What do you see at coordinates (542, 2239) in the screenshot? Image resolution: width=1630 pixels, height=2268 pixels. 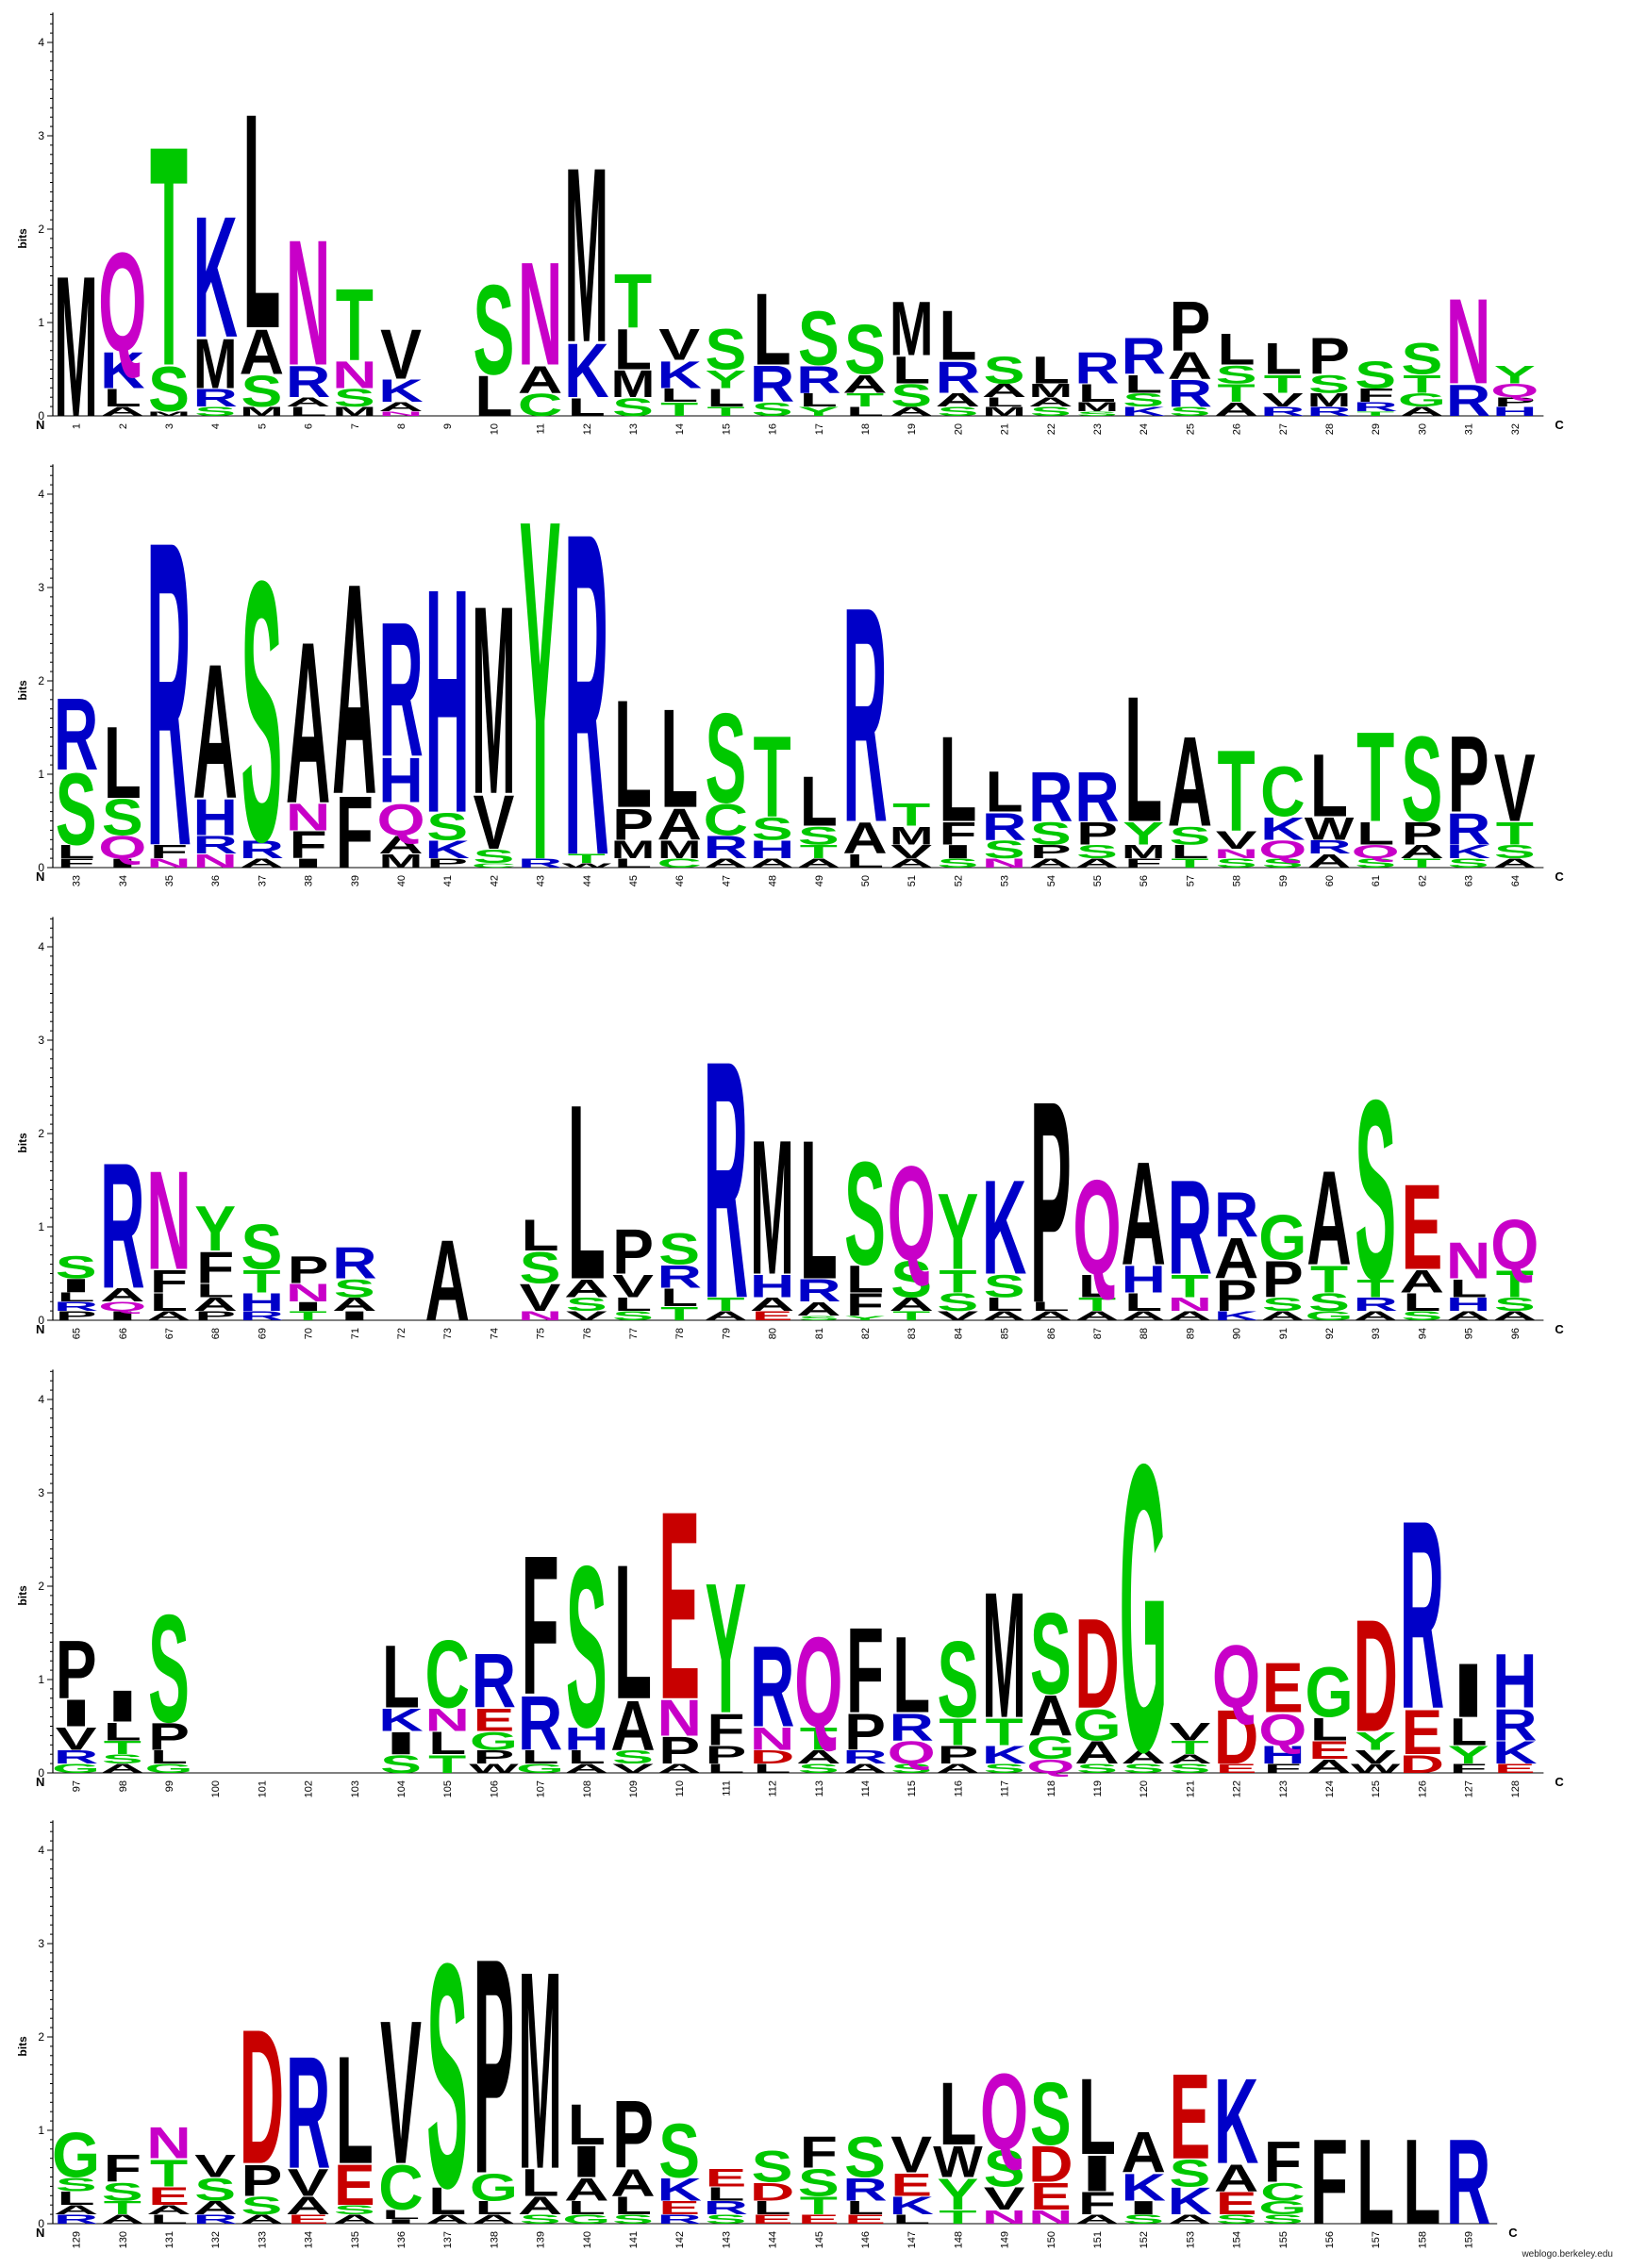 I see `position-label: 139` at bounding box center [542, 2239].